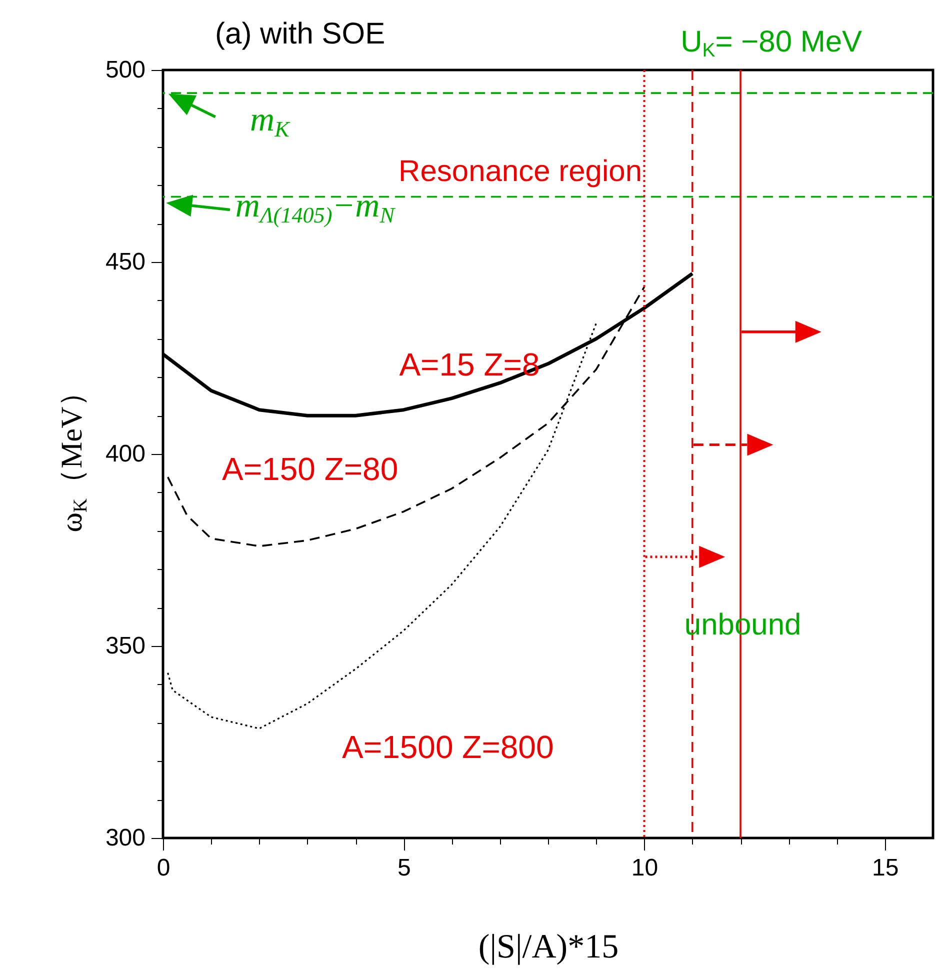 The width and height of the screenshot is (941, 976). What do you see at coordinates (270, 122) in the screenshot?
I see `legend-label: m$_{K}$` at bounding box center [270, 122].